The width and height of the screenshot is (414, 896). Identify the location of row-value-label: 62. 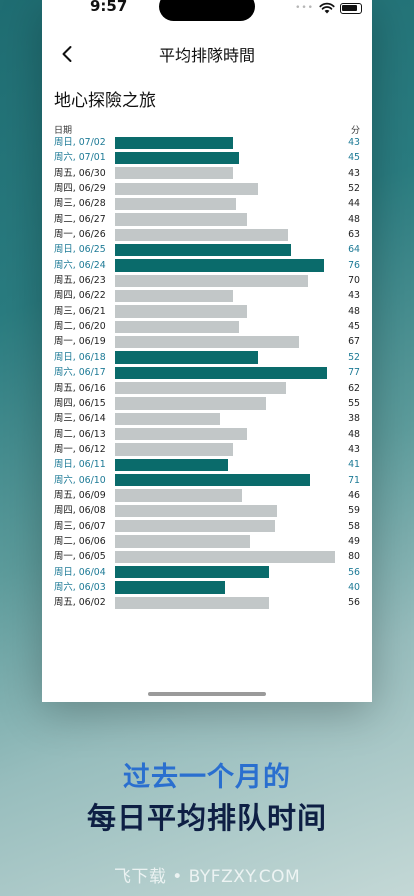
(354, 388).